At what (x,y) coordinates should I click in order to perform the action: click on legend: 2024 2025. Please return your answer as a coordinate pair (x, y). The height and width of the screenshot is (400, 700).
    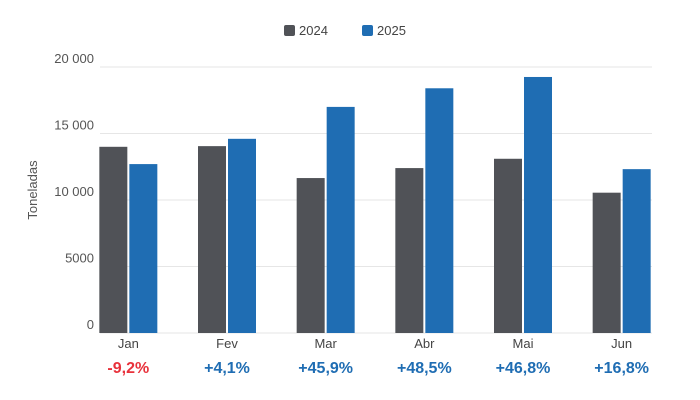
    Looking at the image, I should click on (345, 30).